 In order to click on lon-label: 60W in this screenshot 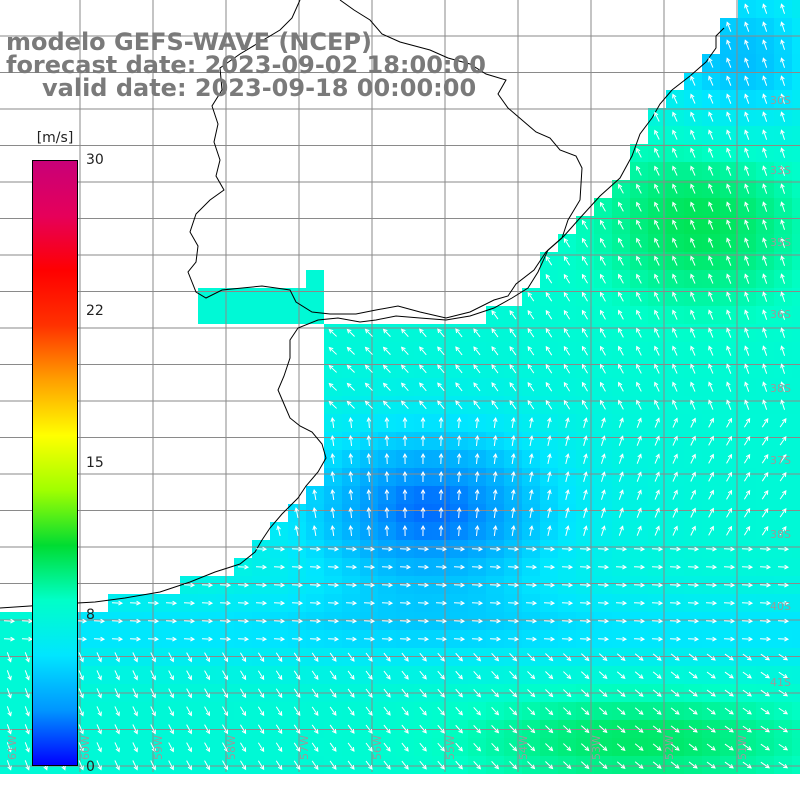, I will do `click(85, 747)`.